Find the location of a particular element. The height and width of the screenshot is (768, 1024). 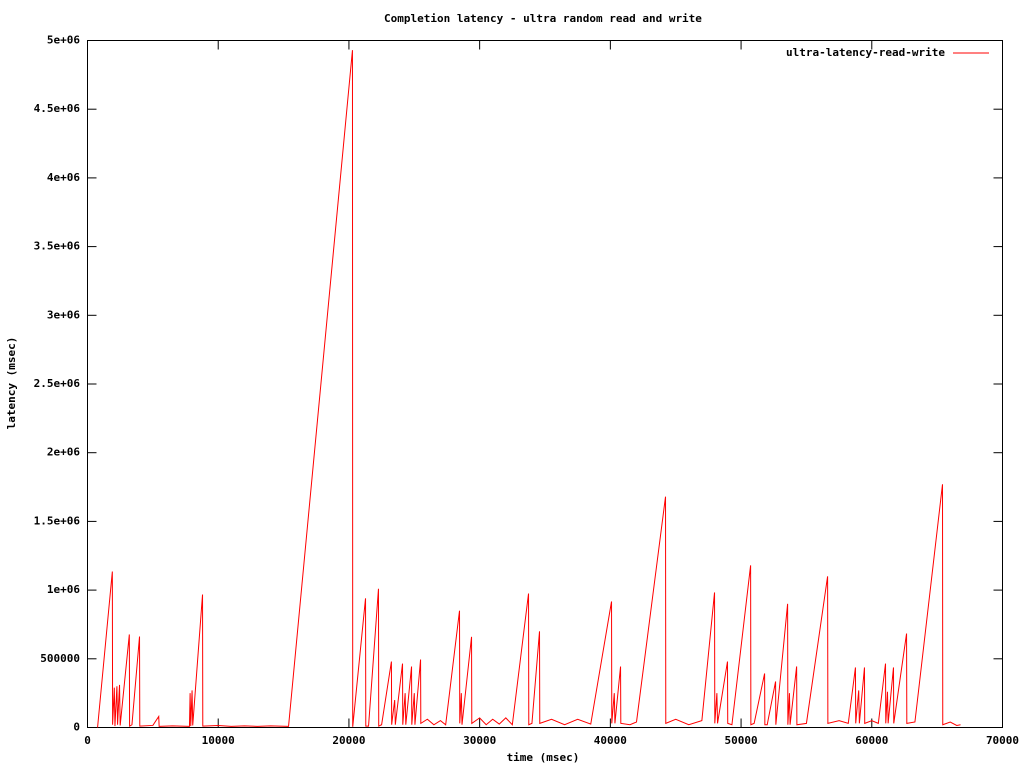

x-tick-label: 0 is located at coordinates (87, 740).